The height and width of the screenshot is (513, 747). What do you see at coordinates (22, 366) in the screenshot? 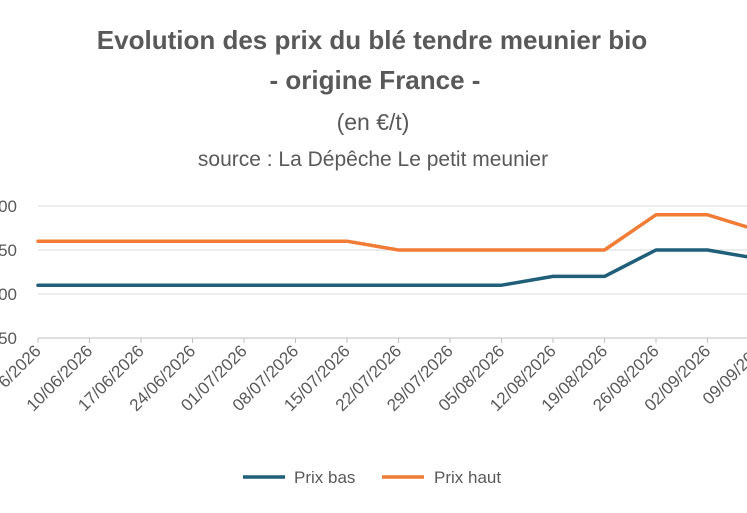
I see `x-tick-label: 6/2026` at bounding box center [22, 366].